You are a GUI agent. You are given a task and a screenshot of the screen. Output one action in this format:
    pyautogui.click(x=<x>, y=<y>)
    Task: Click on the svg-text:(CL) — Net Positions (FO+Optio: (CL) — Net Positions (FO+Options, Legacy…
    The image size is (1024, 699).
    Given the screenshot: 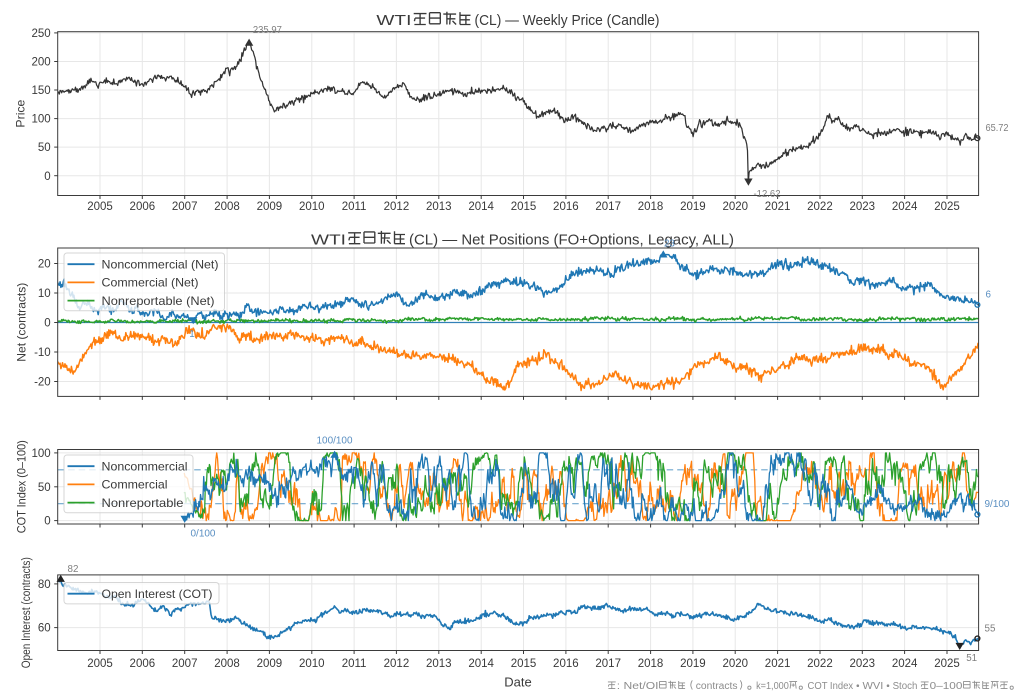 What is the action you would take?
    pyautogui.click(x=571, y=239)
    